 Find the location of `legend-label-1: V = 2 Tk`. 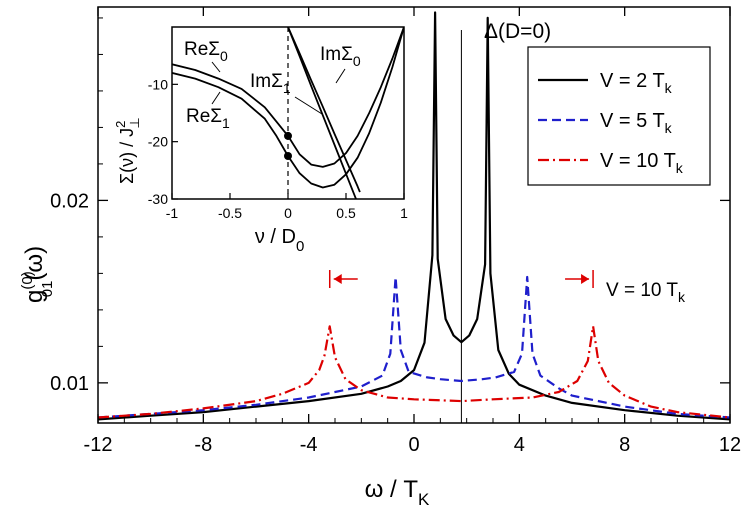

legend-label-1: V = 2 Tk is located at coordinates (636, 83).